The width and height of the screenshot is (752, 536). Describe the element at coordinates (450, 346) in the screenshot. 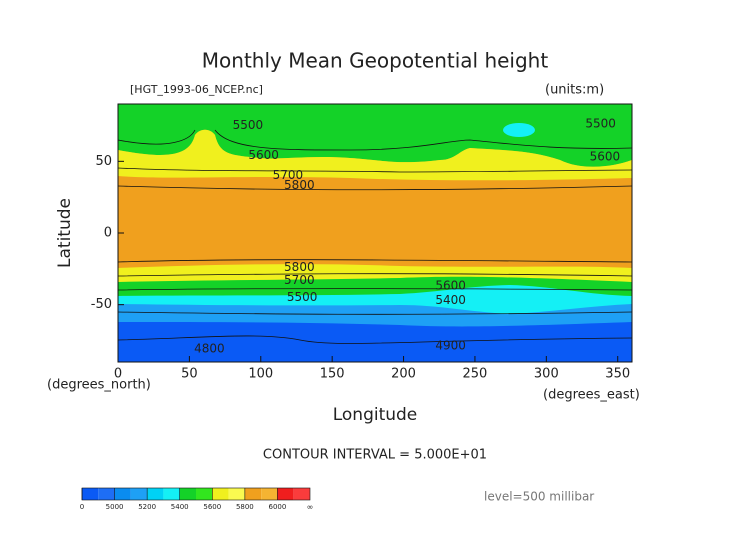

I see `contour-label: 4900` at that location.